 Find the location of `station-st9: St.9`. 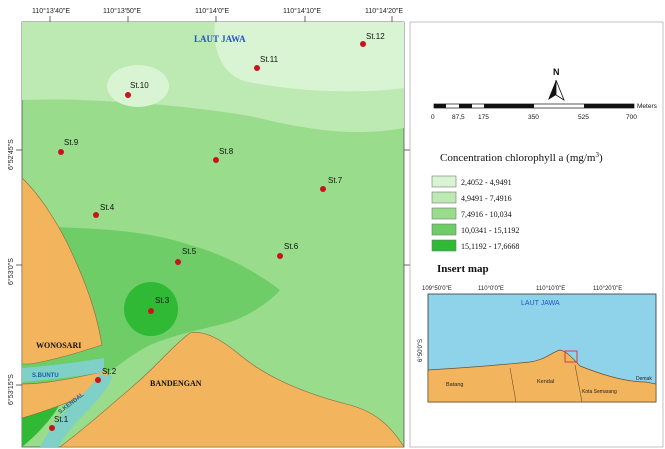

station-st9: St.9 is located at coordinates (68, 146).